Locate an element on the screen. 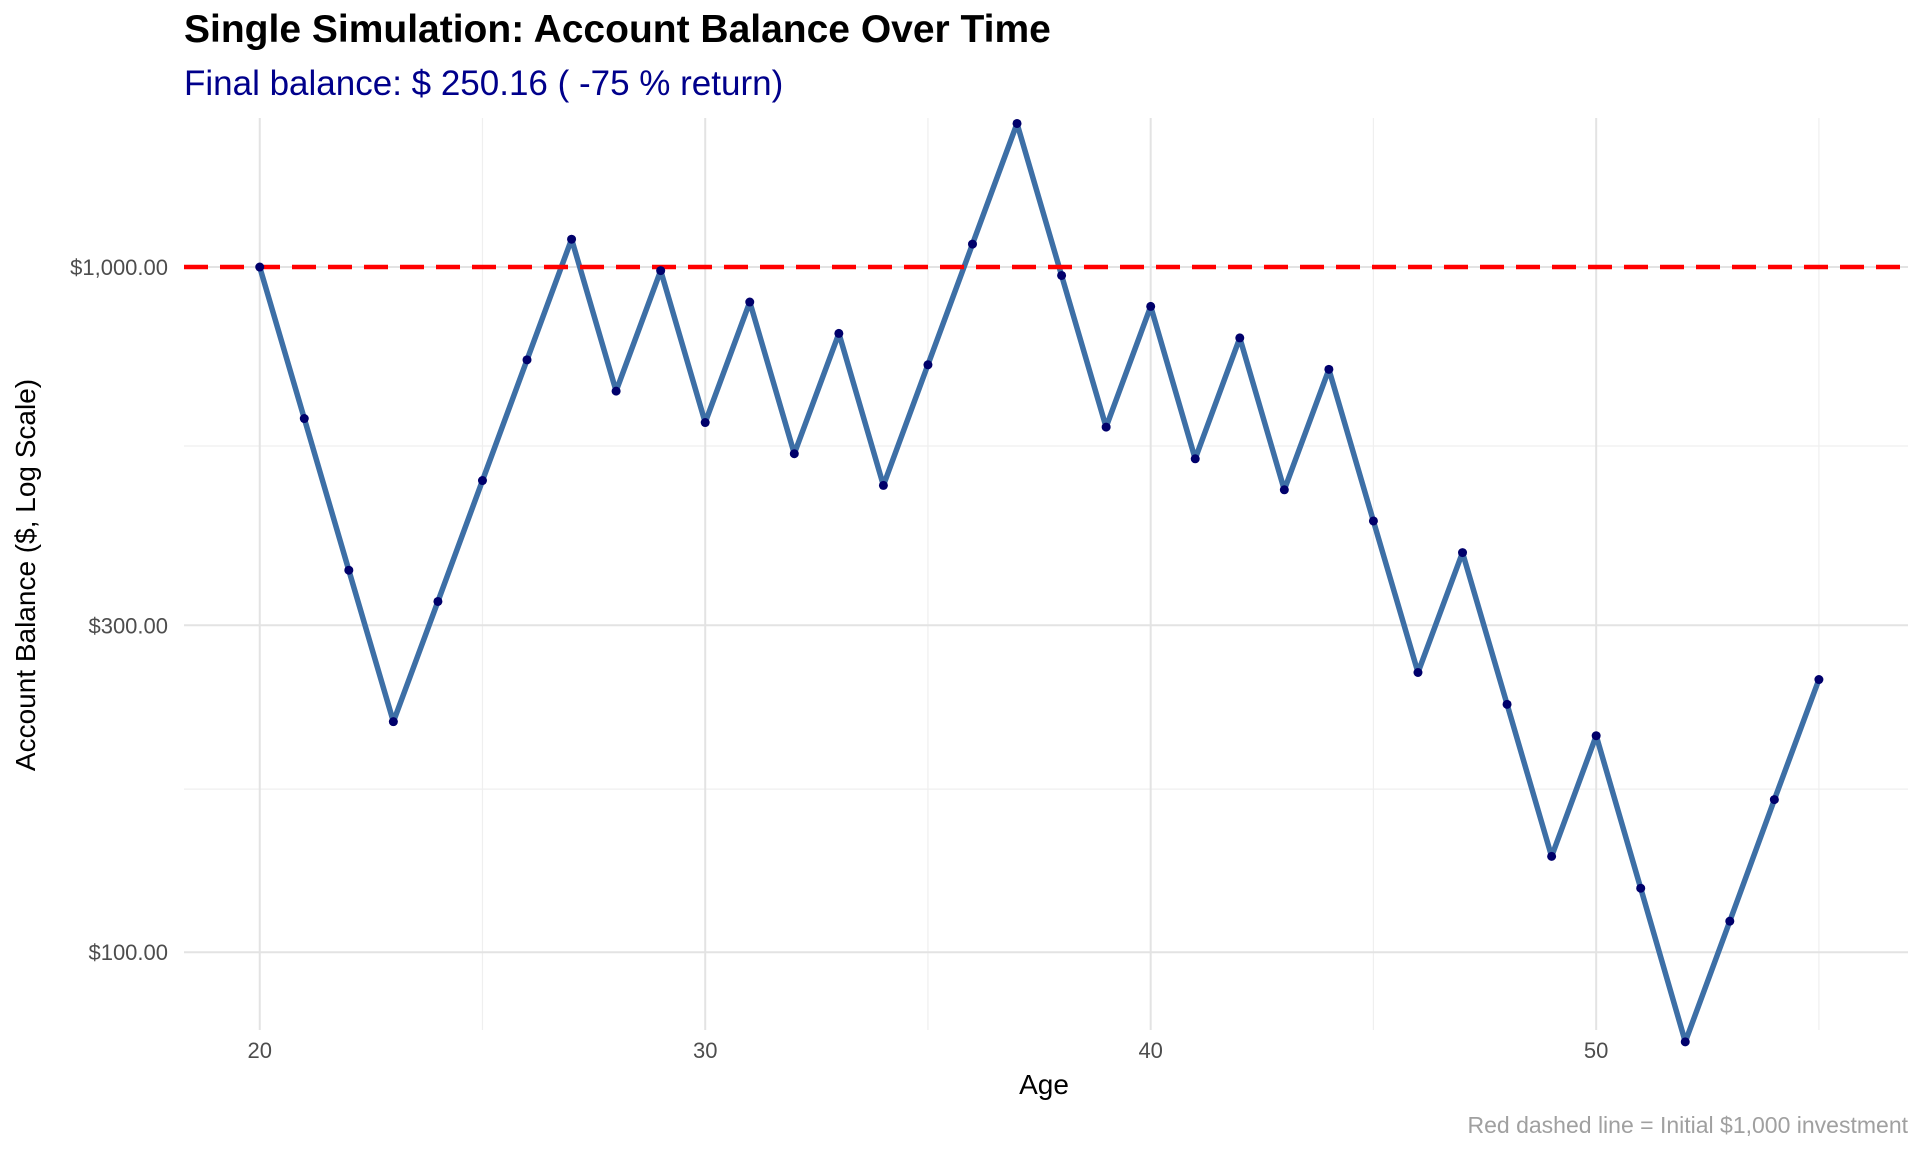 Image resolution: width=1920 pixels, height=1152 pixels. chart-subtitle: Final balance: $ 250.16 ( -75 % return) is located at coordinates (484, 83).